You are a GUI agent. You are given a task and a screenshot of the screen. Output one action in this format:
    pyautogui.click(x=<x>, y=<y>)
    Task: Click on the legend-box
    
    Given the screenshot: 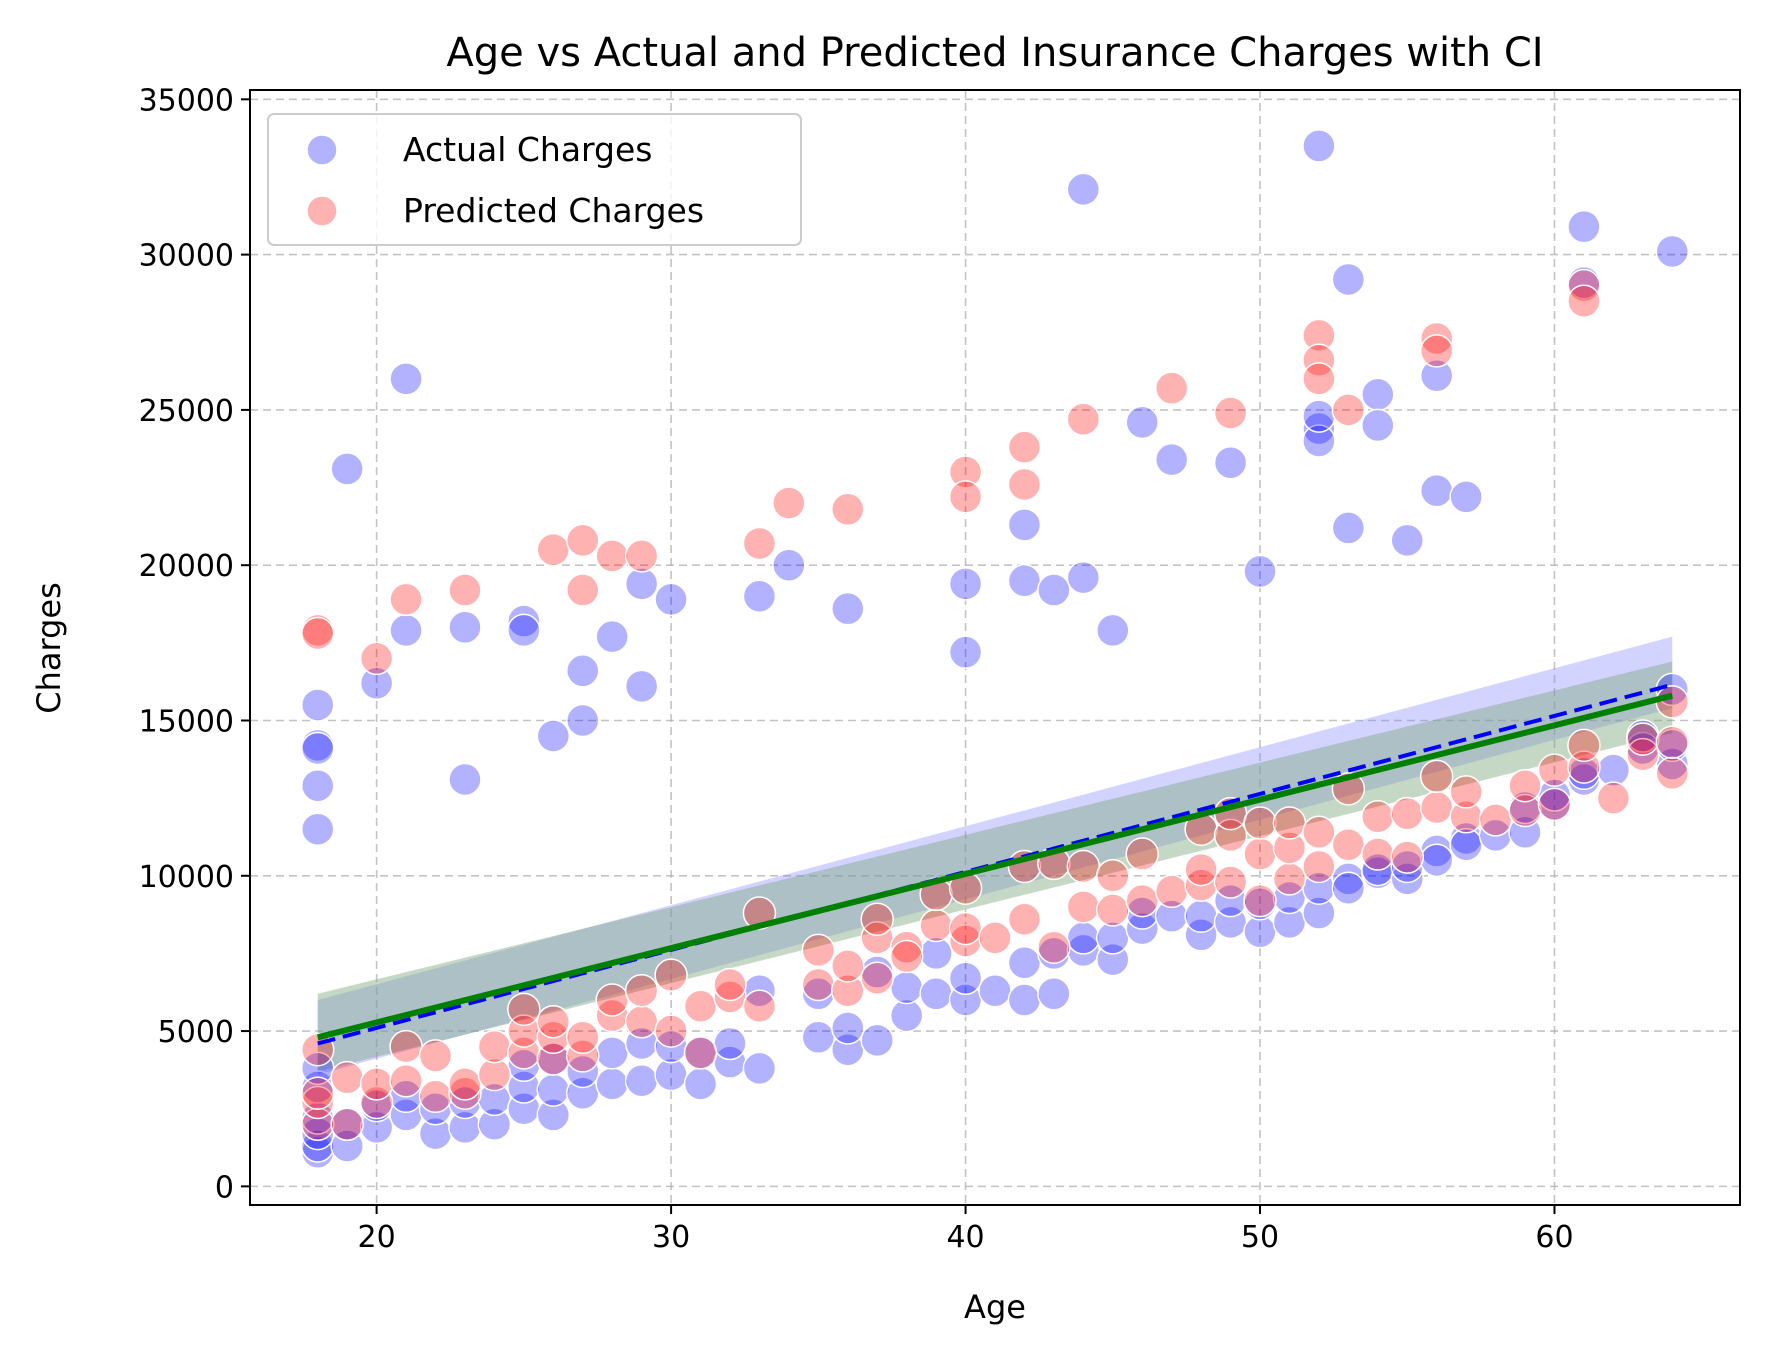 What is the action you would take?
    pyautogui.click(x=534, y=179)
    